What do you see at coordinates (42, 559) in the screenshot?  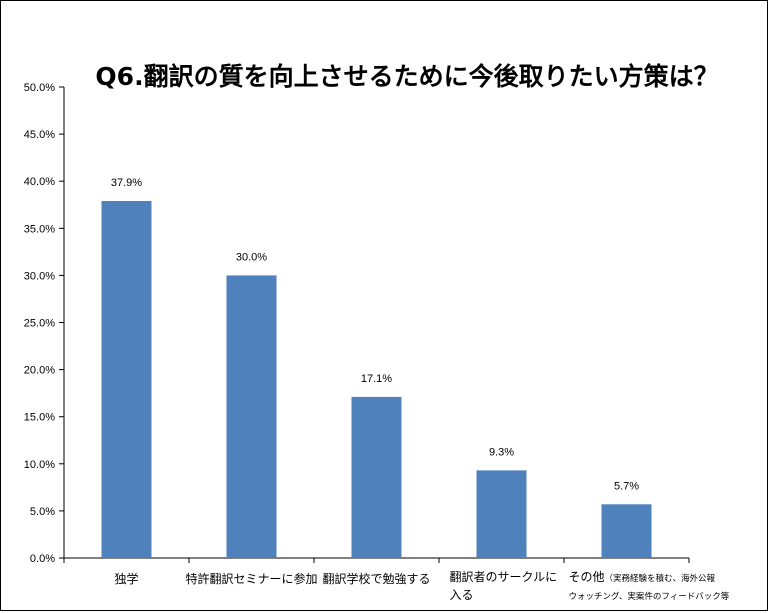 I see `y-tick-label: 0.0%` at bounding box center [42, 559].